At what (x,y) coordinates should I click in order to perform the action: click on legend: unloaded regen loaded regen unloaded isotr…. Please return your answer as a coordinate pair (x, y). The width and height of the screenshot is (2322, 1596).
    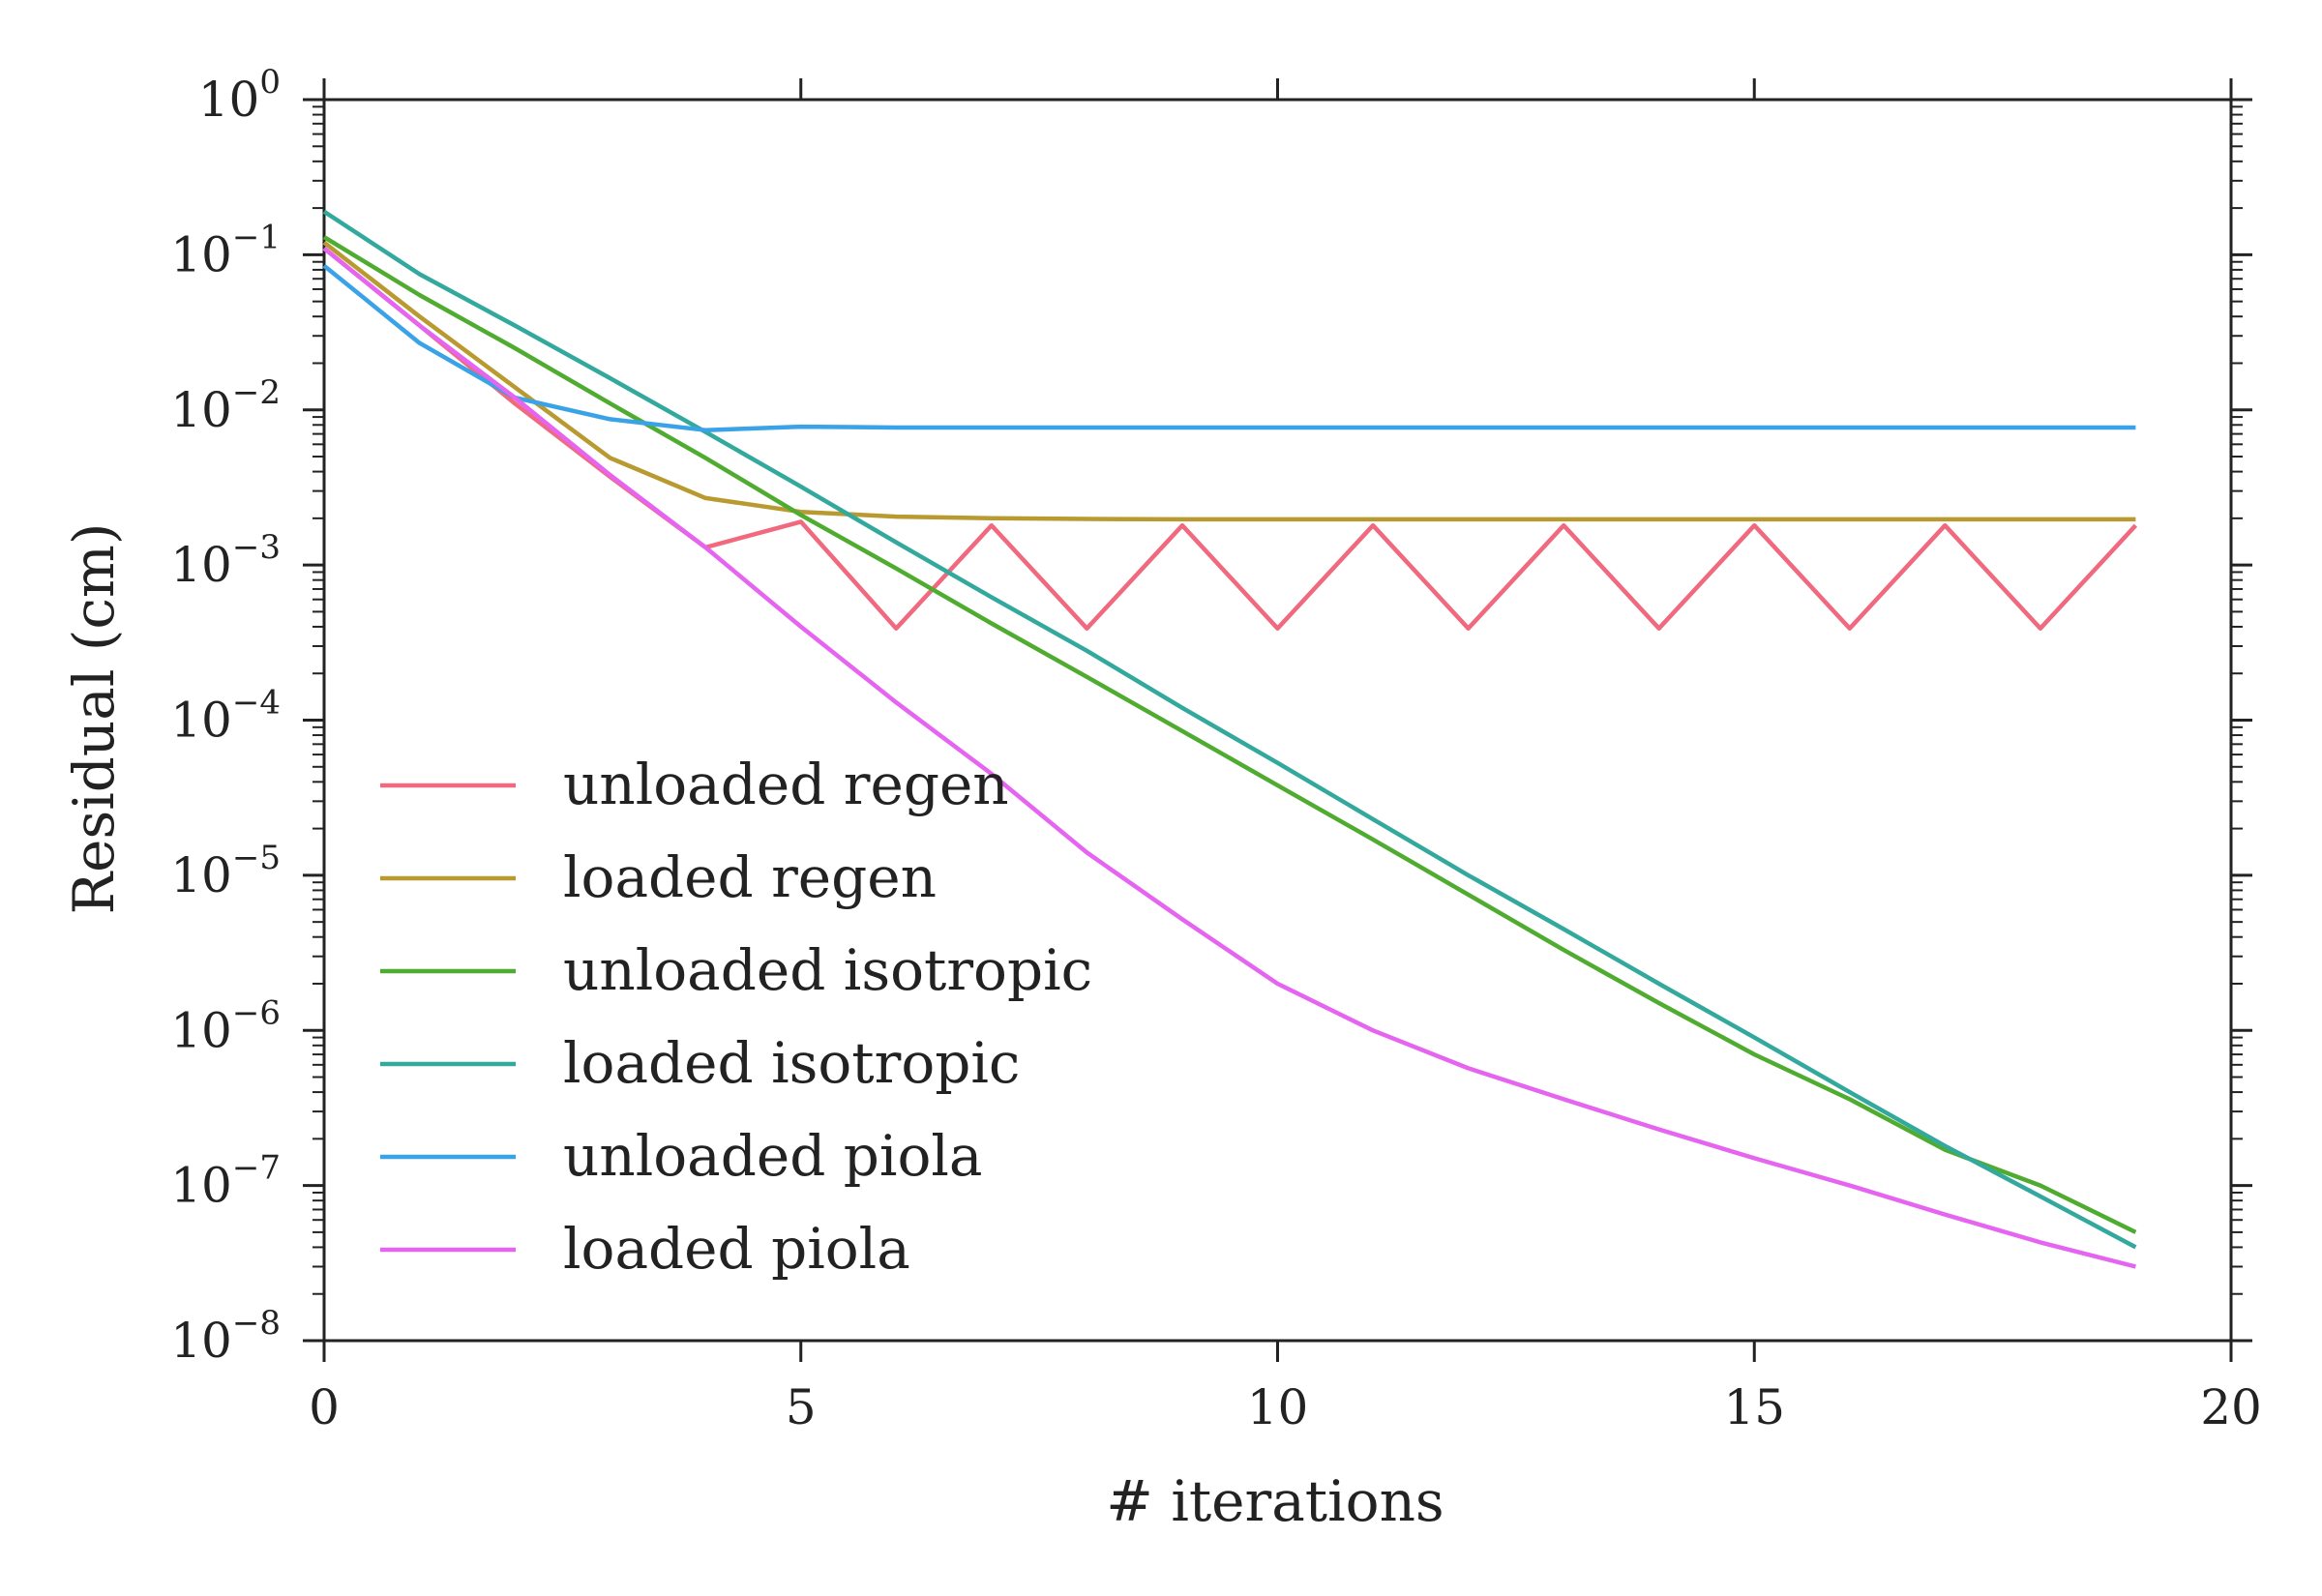
    Looking at the image, I should click on (736, 1017).